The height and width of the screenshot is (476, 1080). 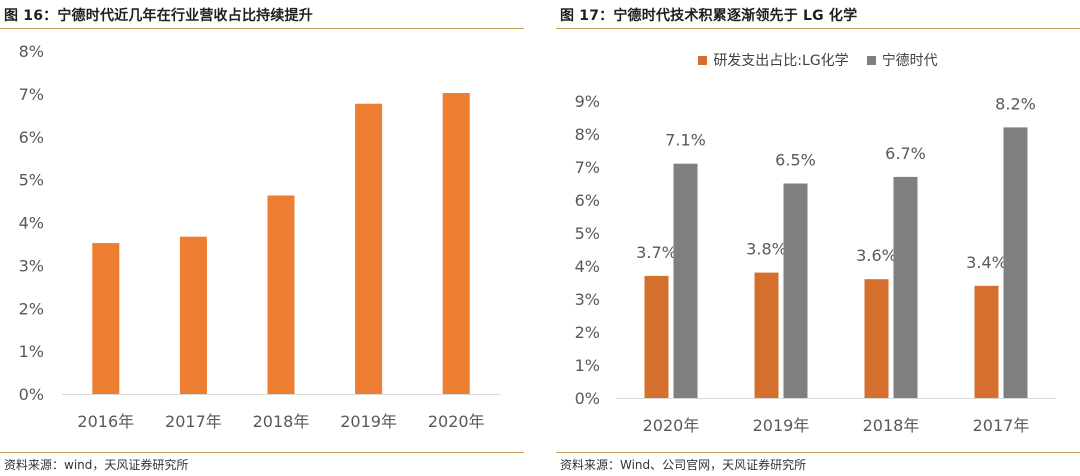 What do you see at coordinates (781, 61) in the screenshot?
I see `legend-label-lg-chem: 研发支出占比:LG化学` at bounding box center [781, 61].